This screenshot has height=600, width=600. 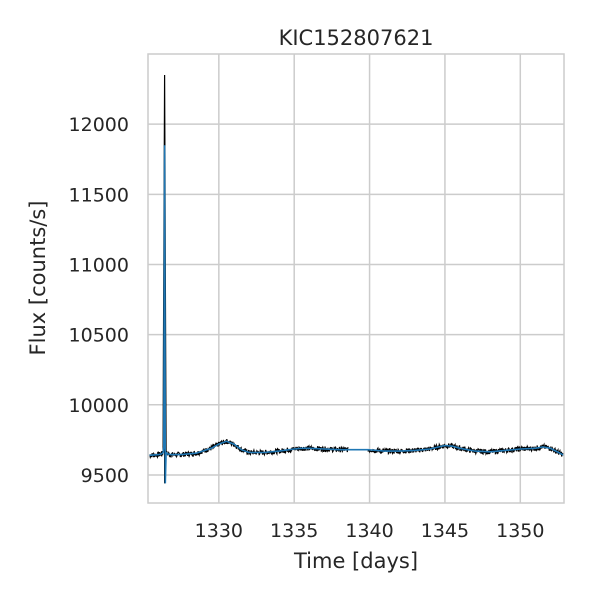 I want to click on y-tick-label: 10000, so click(x=99, y=406).